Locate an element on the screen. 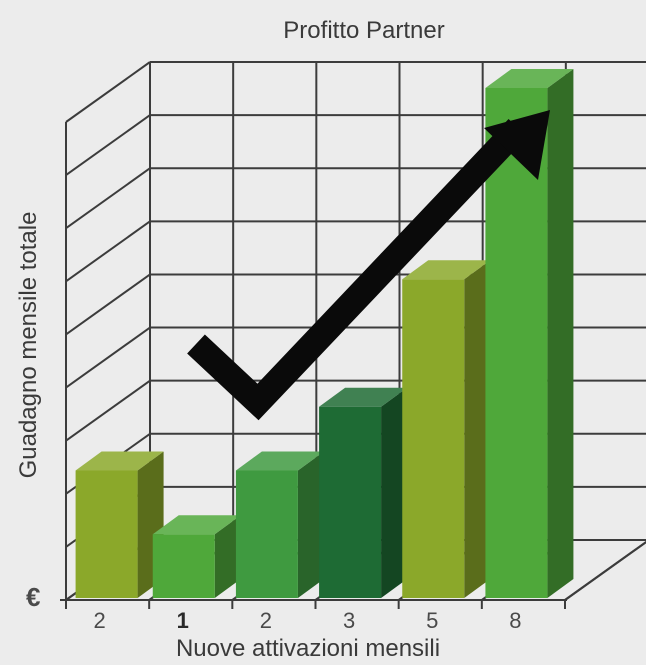 The height and width of the screenshot is (665, 646). x-axis-label: Nuove attivazioni mensili is located at coordinates (308, 648).